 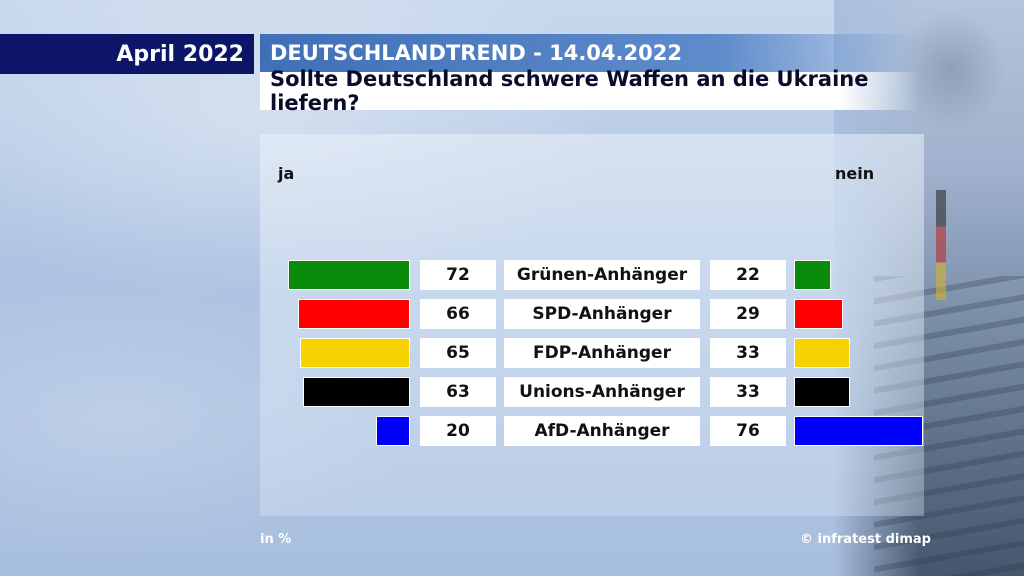 What do you see at coordinates (286, 173) in the screenshot?
I see `yes-column-header: ja` at bounding box center [286, 173].